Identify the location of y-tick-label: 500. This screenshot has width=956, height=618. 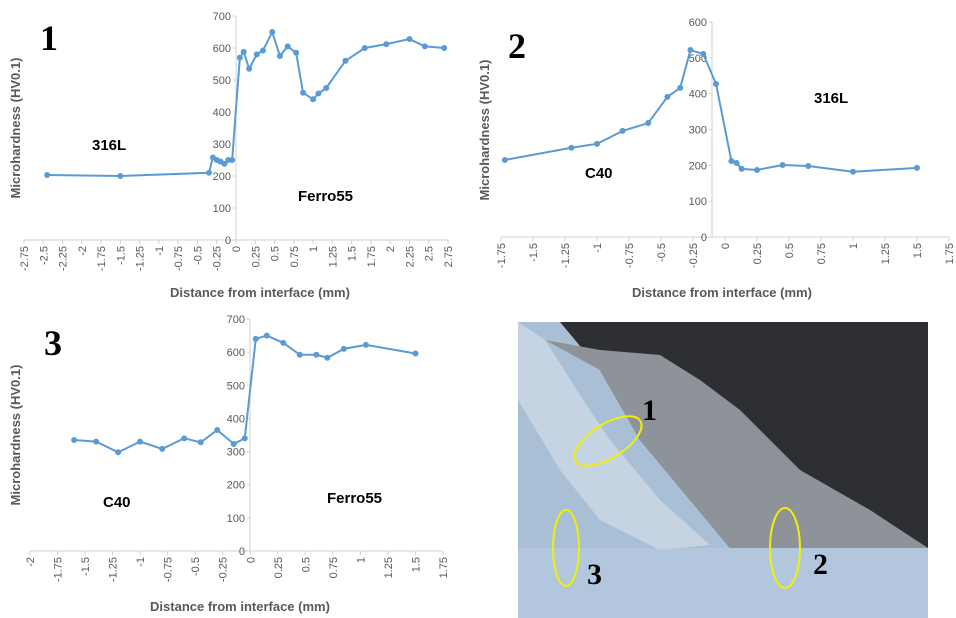
(236, 386).